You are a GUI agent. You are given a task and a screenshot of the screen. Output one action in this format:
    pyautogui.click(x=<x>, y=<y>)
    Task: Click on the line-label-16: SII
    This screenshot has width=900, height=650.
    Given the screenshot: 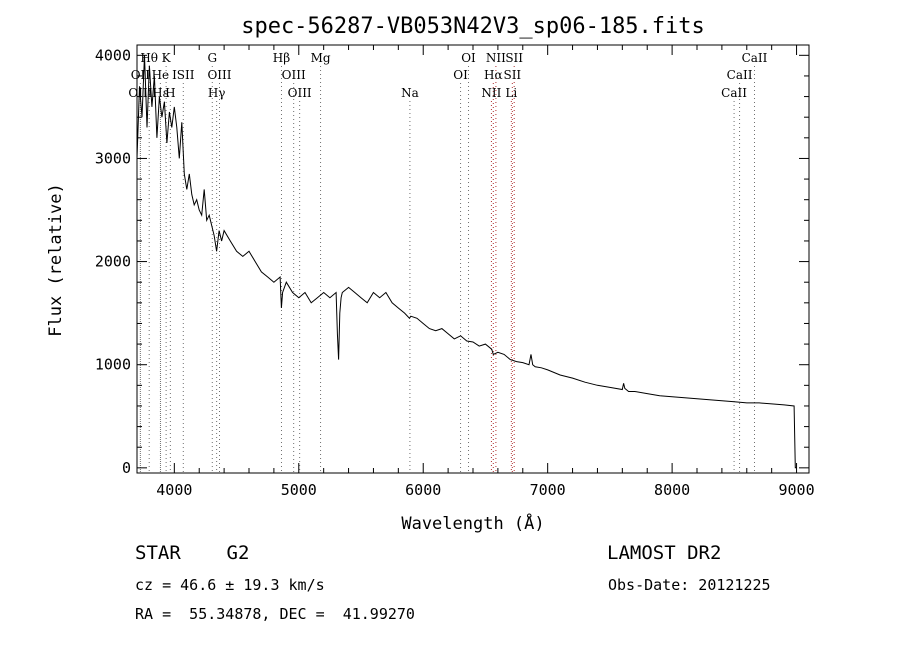 What is the action you would take?
    pyautogui.click(x=512, y=75)
    